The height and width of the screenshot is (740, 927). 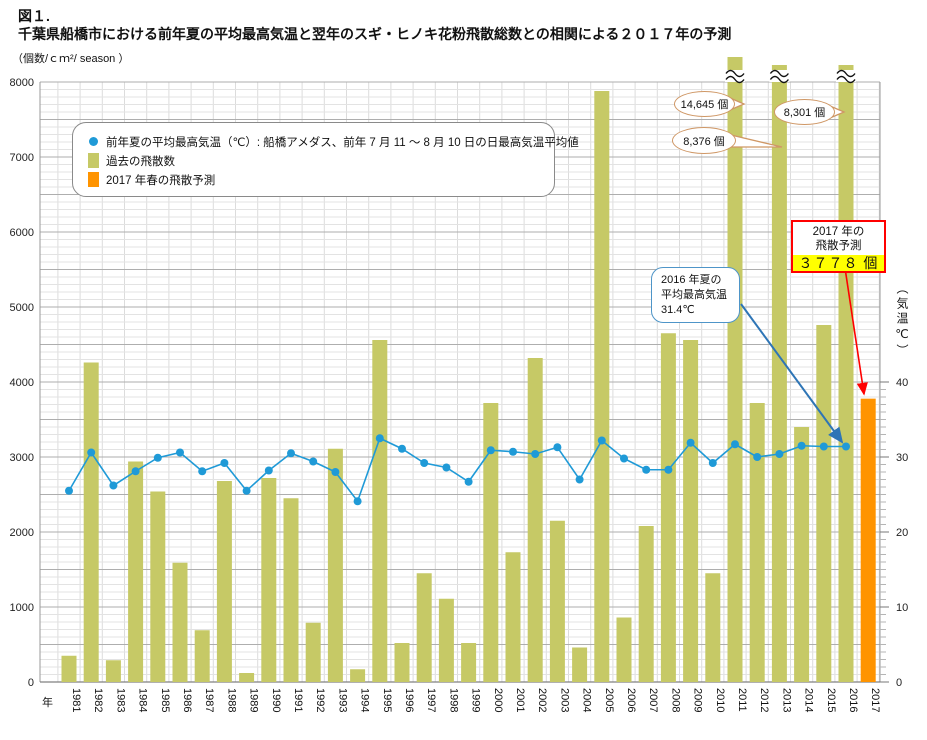 What do you see at coordinates (298, 700) in the screenshot?
I see `year-label-1991: 1991` at bounding box center [298, 700].